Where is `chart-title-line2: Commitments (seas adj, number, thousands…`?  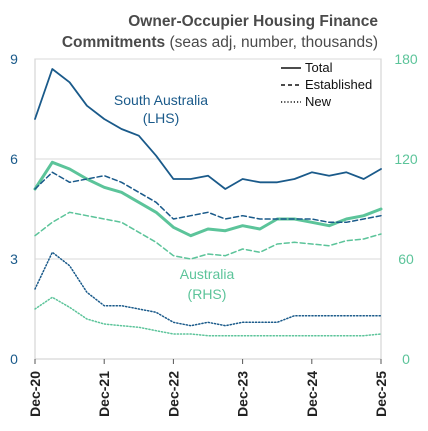 chart-title-line2: Commitments (seas adj, number, thousands… is located at coordinates (220, 42).